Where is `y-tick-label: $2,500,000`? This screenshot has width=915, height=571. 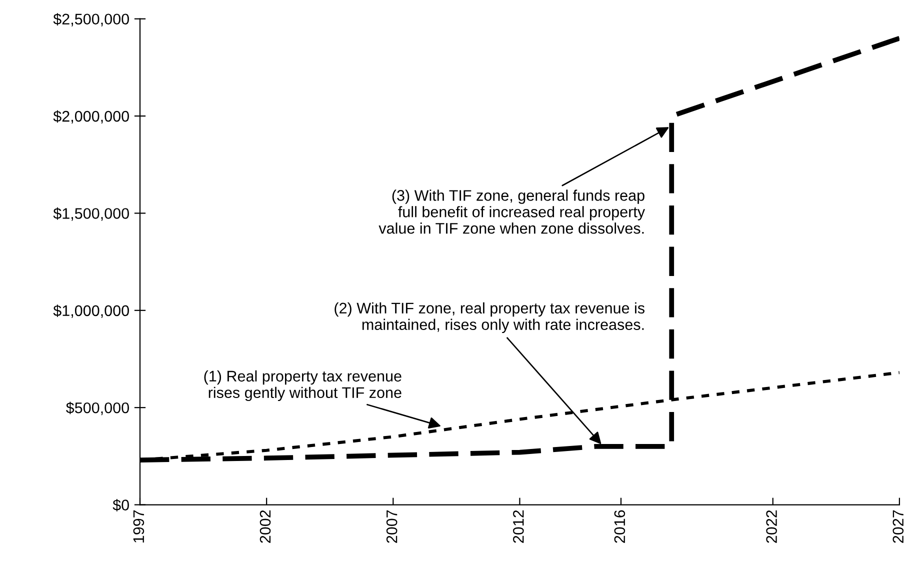
y-tick-label: $2,500,000 is located at coordinates (91, 19).